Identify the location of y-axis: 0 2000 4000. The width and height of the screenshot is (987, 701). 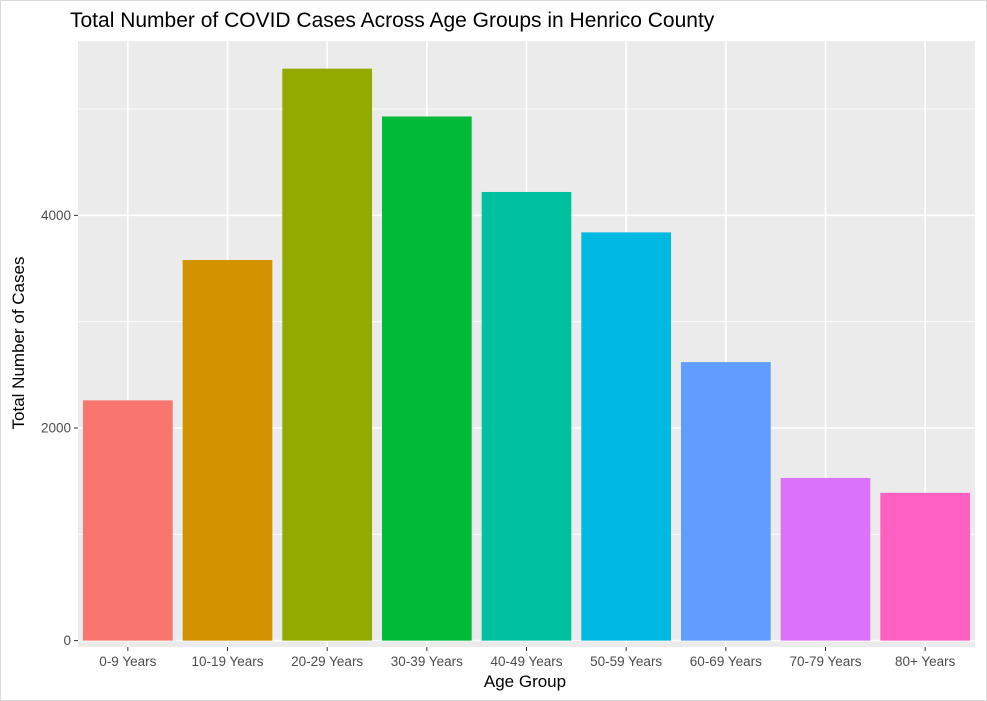
(59, 428).